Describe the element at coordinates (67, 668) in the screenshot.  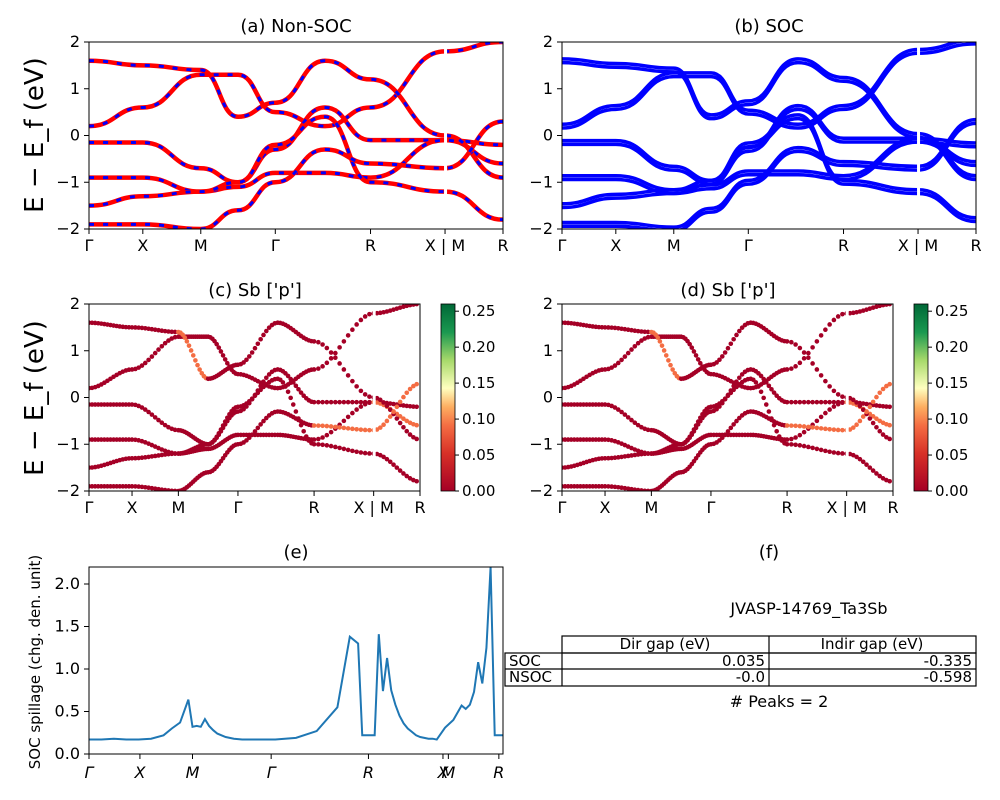
I see `ytick-label: 1.0` at that location.